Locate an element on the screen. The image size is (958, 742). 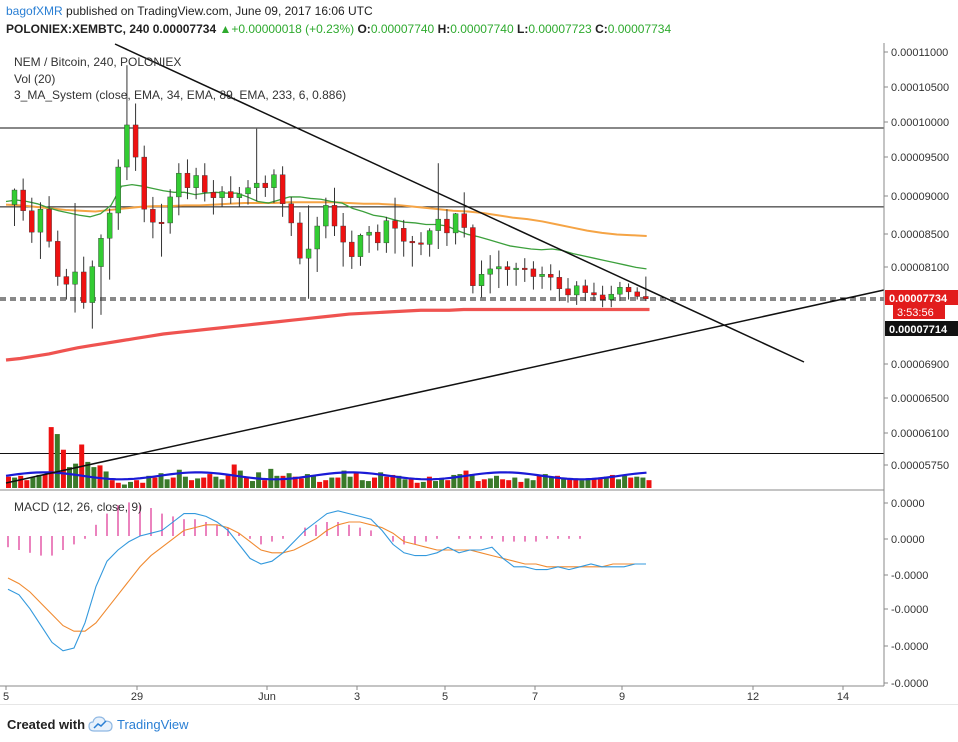
current-price-badge is located at coordinates (921, 297).